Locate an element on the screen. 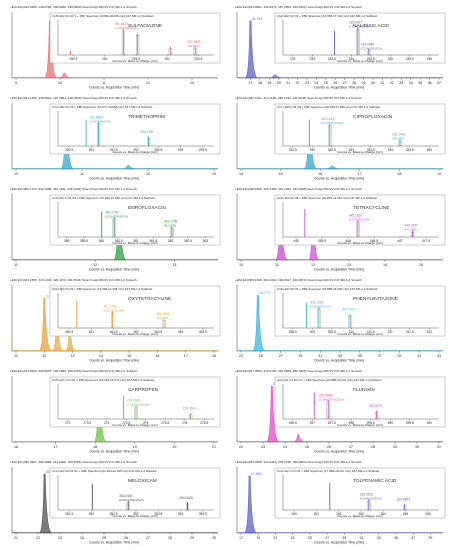  ms-mass-label: 276.0604 is located at coordinates (190, 408).